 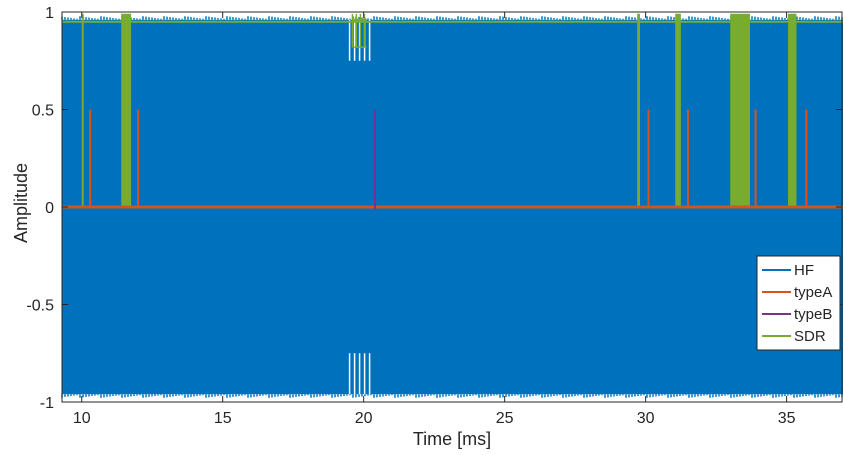 I want to click on y-tick-label: -1, so click(x=47, y=403).